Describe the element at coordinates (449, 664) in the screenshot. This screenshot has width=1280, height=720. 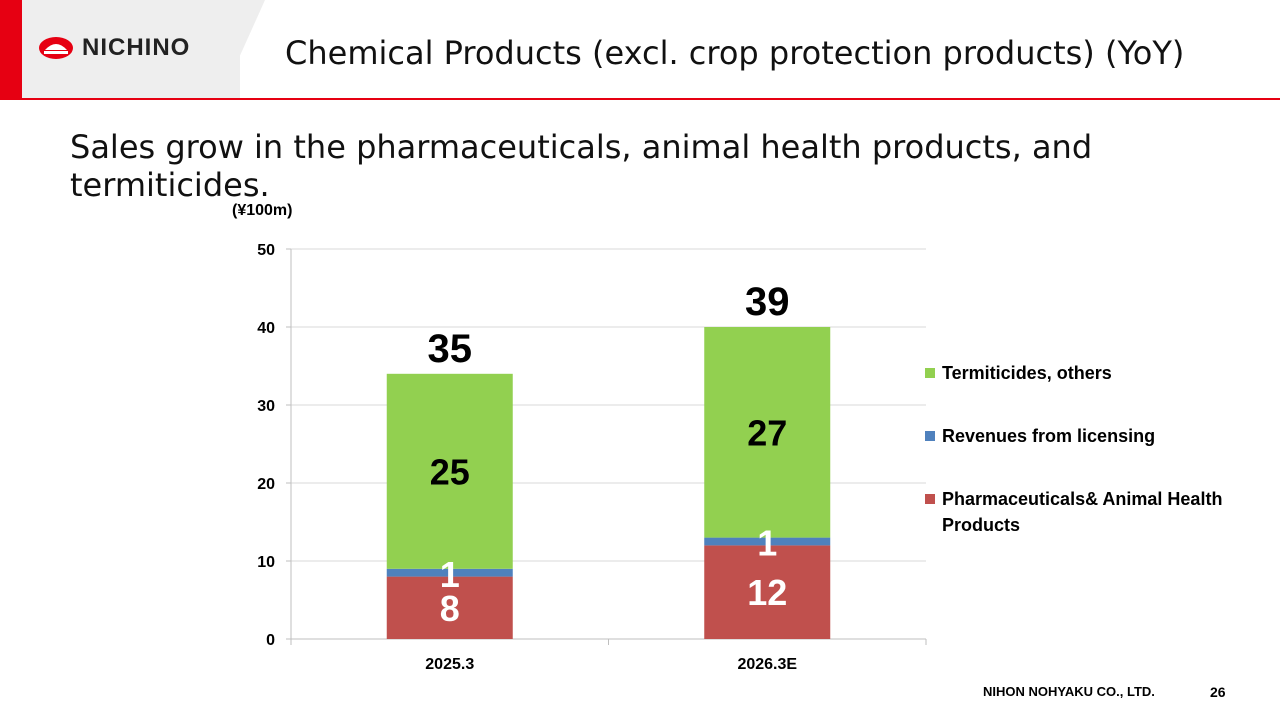
I see `x-tick-label: 2025.3` at that location.